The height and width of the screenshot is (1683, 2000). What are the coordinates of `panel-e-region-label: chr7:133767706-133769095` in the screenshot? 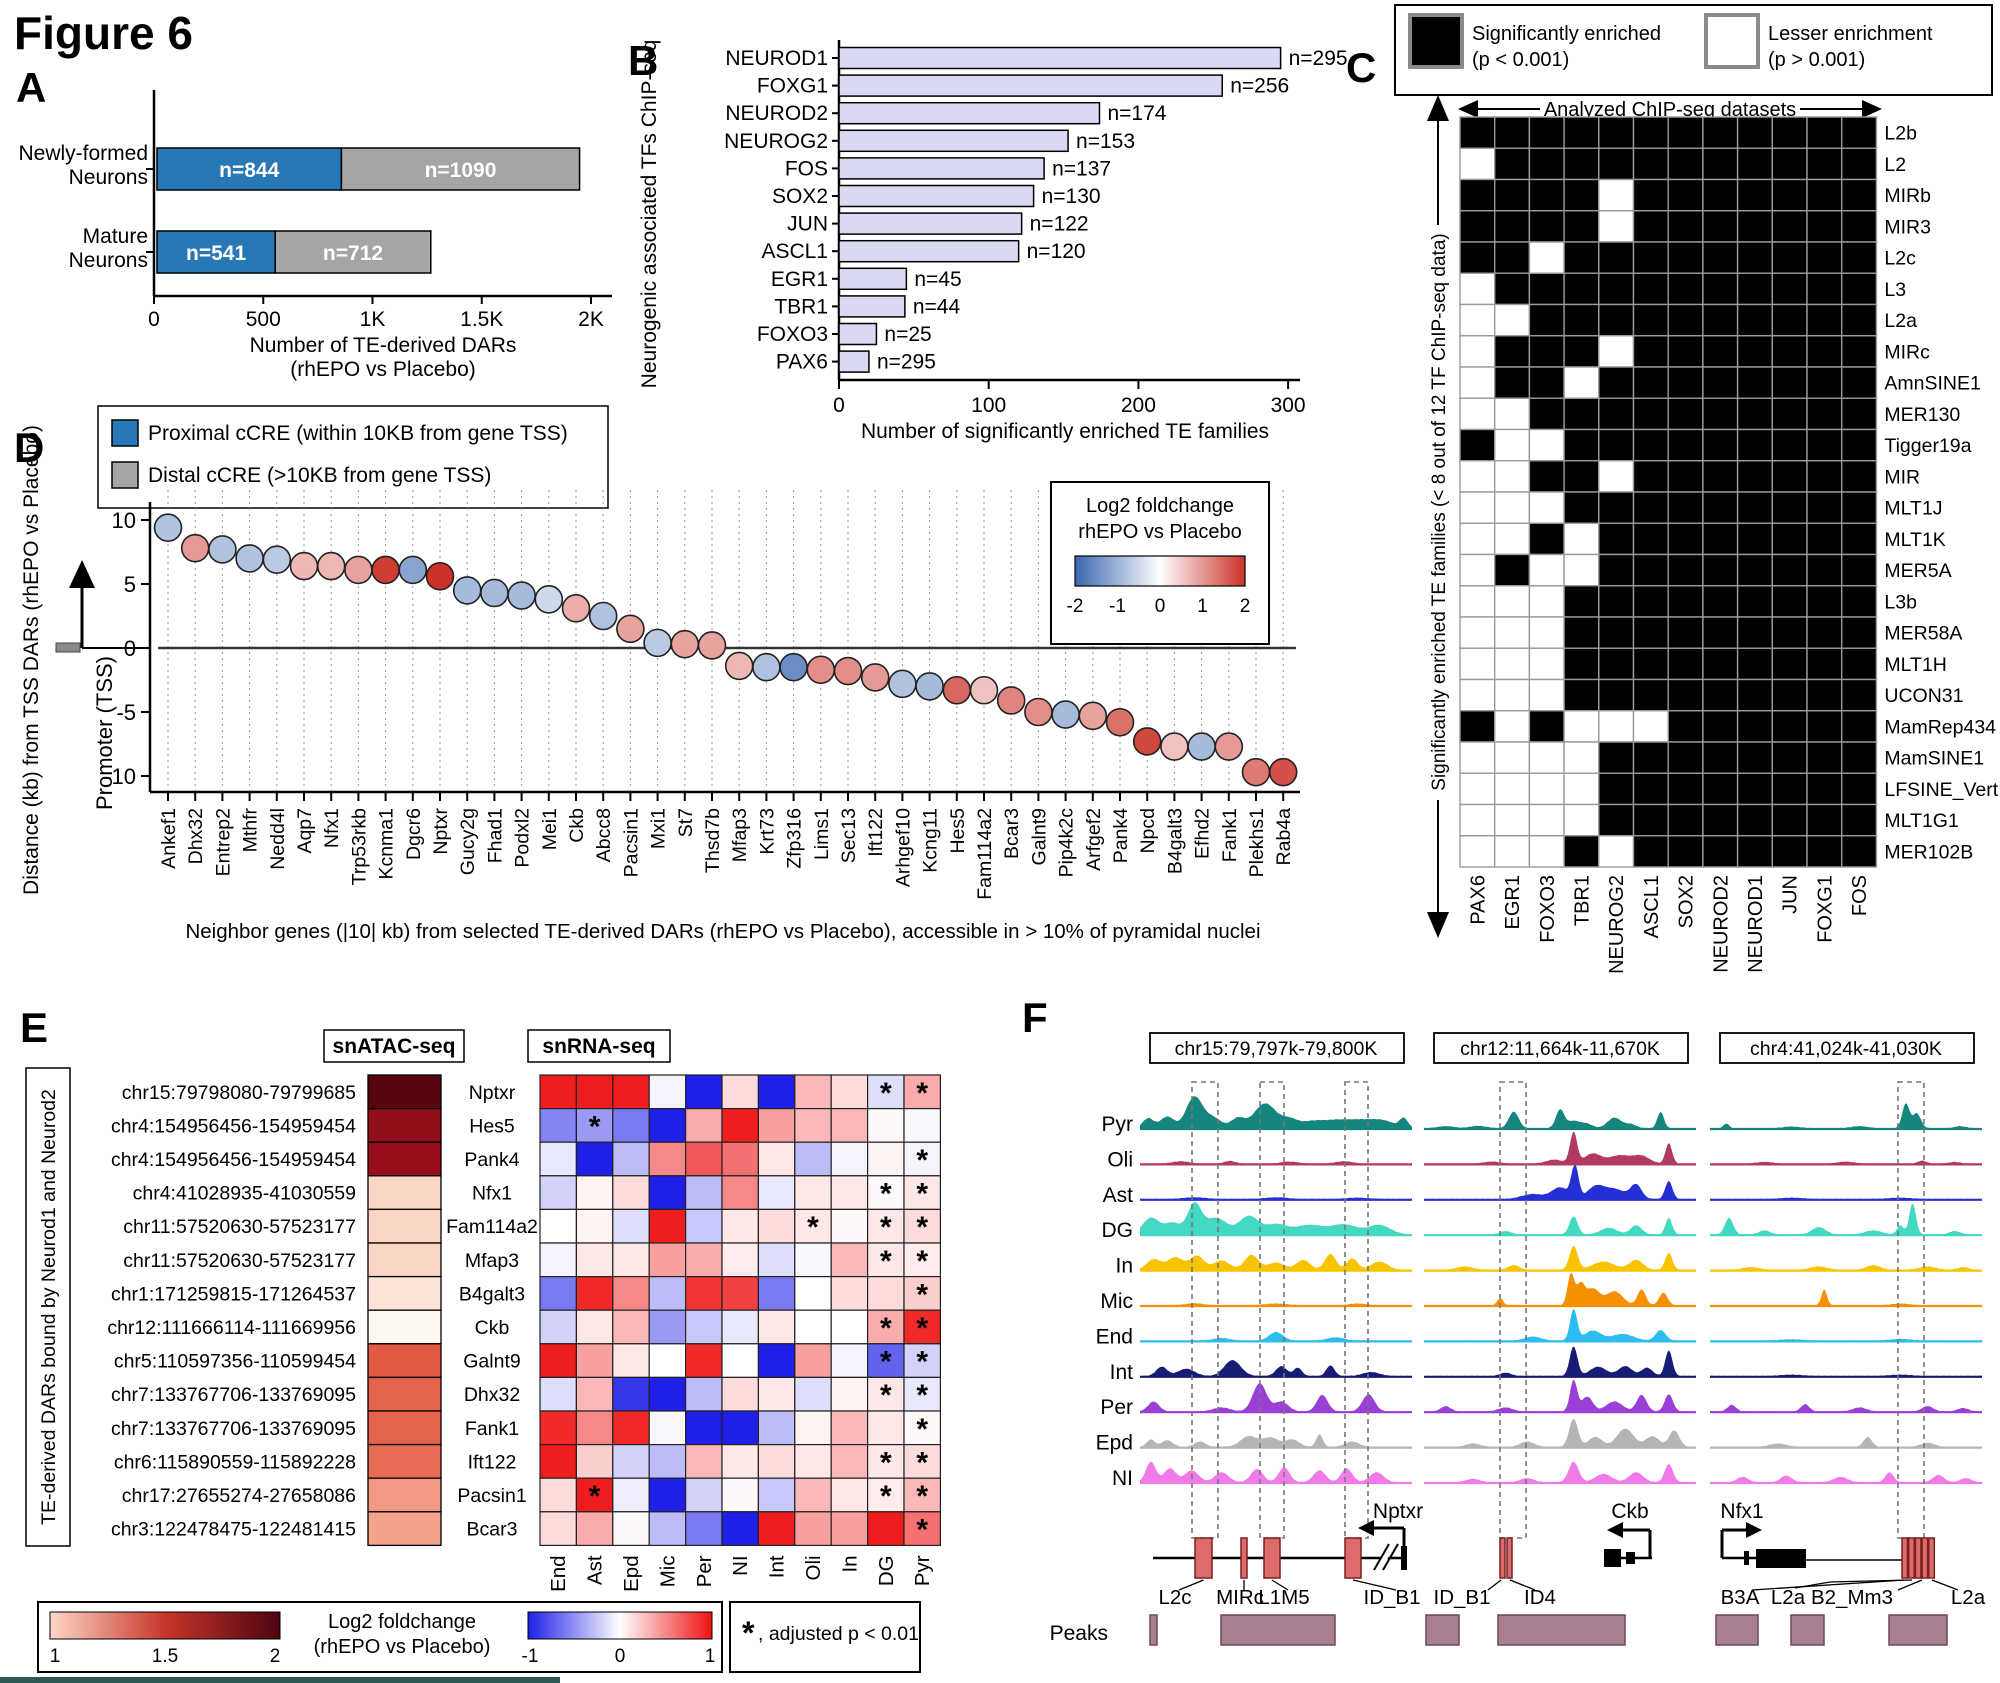 It's located at (233, 1429).